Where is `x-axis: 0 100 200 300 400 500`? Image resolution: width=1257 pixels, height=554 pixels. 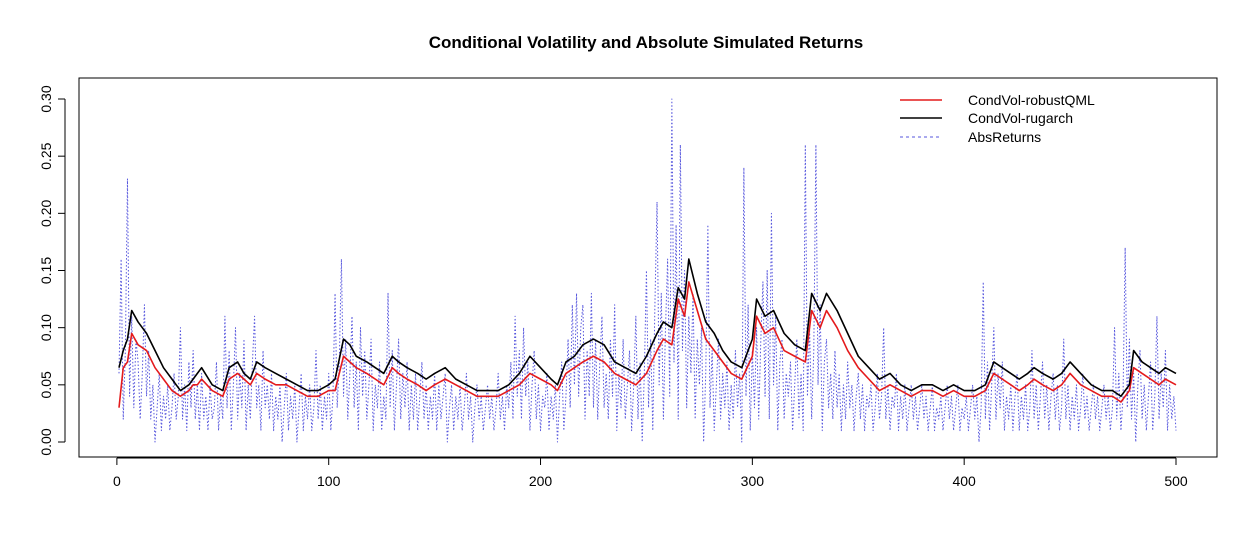
x-axis: 0 100 200 300 400 500 is located at coordinates (650, 473).